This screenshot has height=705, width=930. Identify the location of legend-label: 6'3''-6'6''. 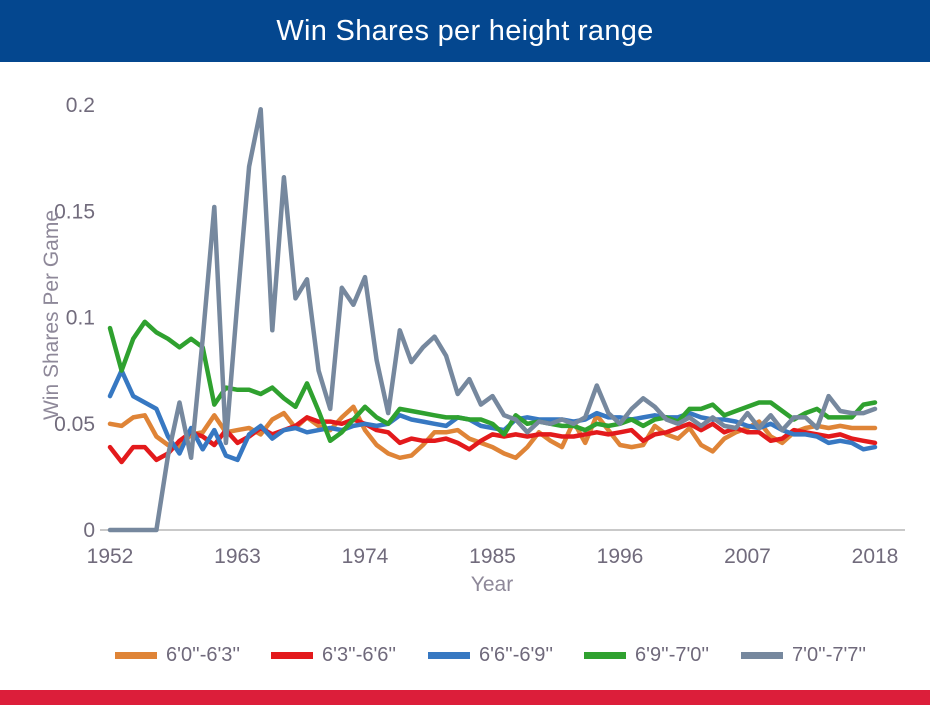
(359, 654).